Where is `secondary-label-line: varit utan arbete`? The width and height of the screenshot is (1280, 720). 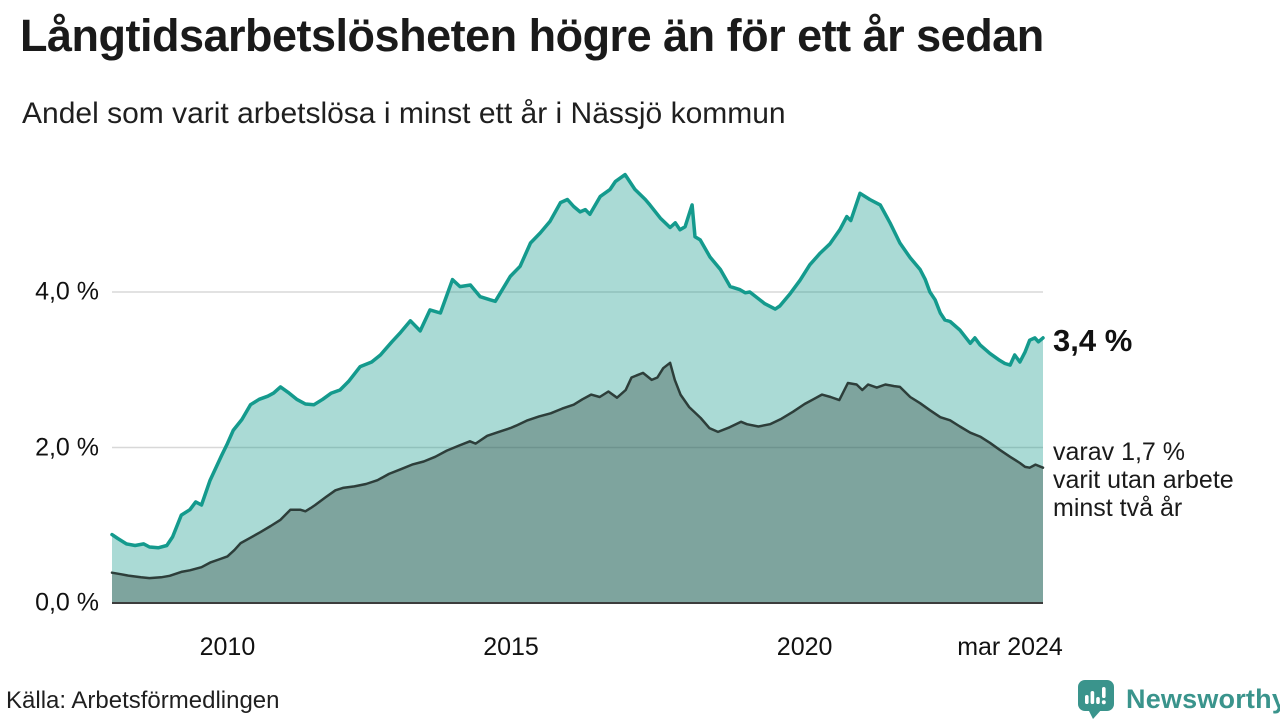
secondary-label-line: varit utan arbete is located at coordinates (1143, 480).